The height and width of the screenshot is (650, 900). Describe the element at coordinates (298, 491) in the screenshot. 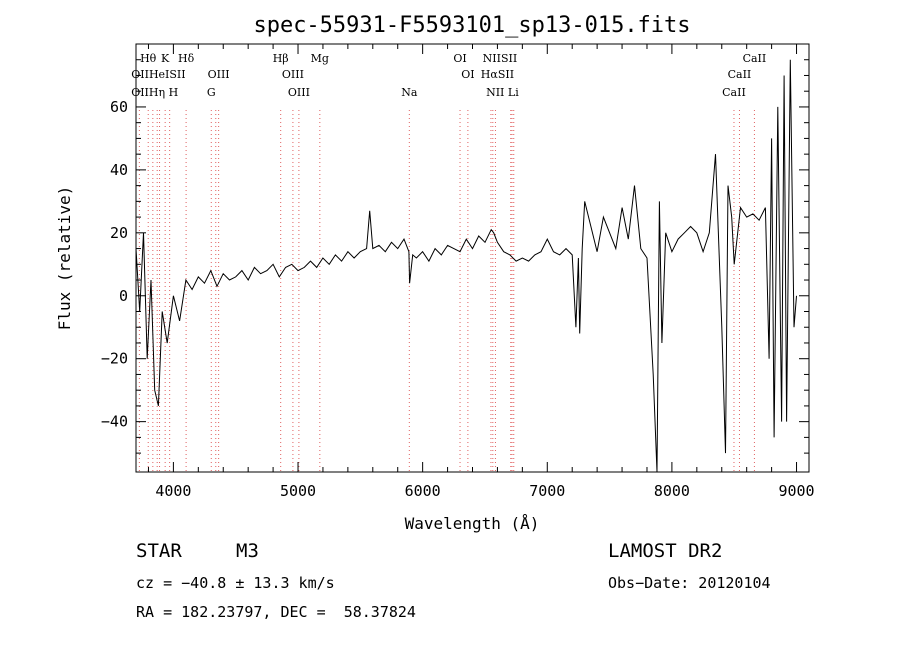

I see `x-tick-label: 5000` at that location.